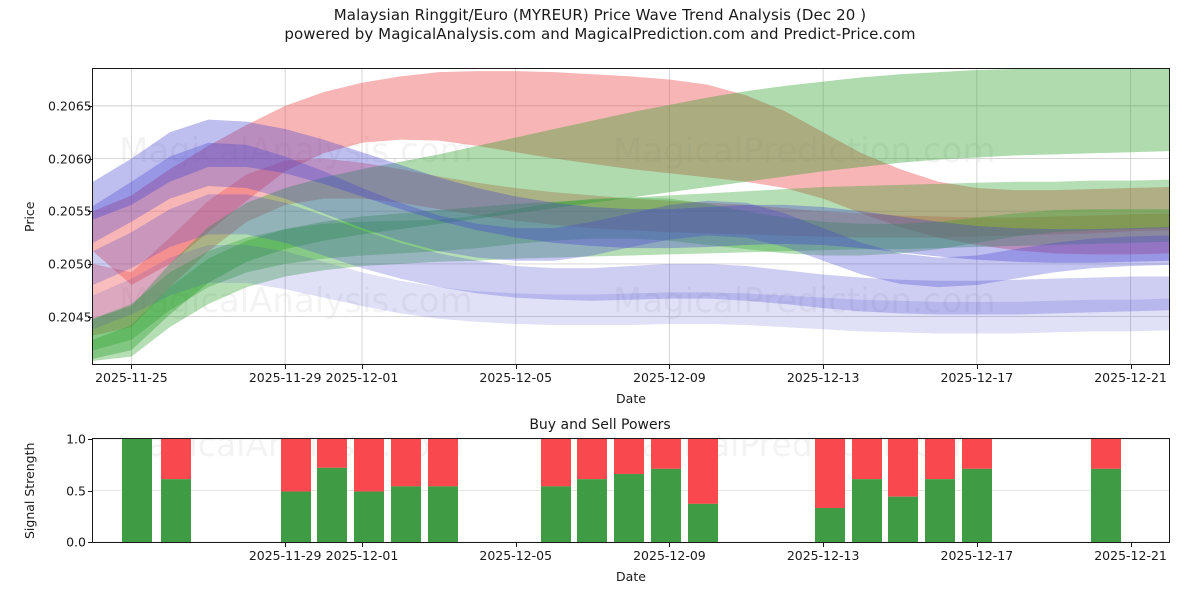 The image size is (1200, 600). Describe the element at coordinates (70, 106) in the screenshot. I see `price-y-tick-label: 0.2065` at that location.